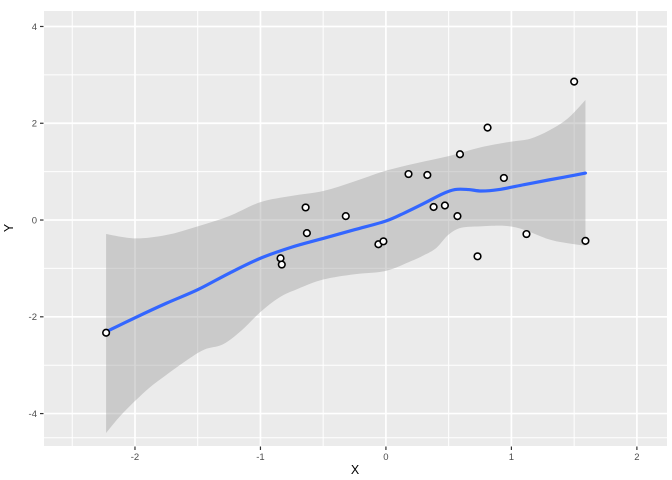 The height and width of the screenshot is (480, 672). What do you see at coordinates (34, 27) in the screenshot?
I see `y-tick-label: 4` at bounding box center [34, 27].